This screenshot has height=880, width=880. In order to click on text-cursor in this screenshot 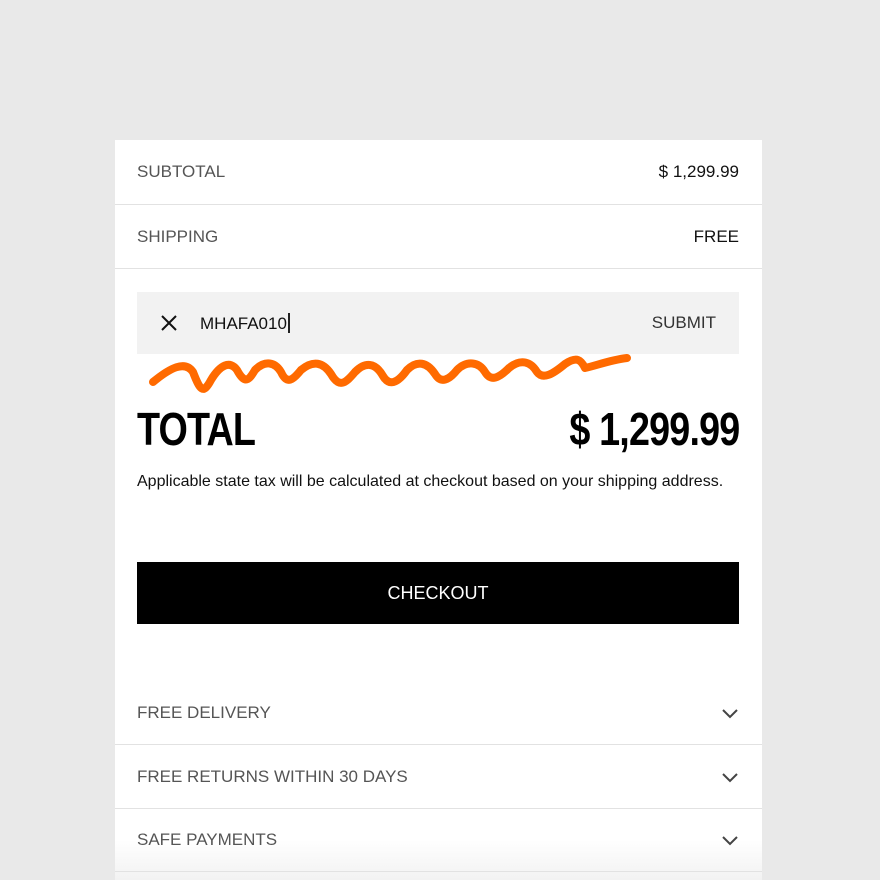, I will do `click(288, 322)`.